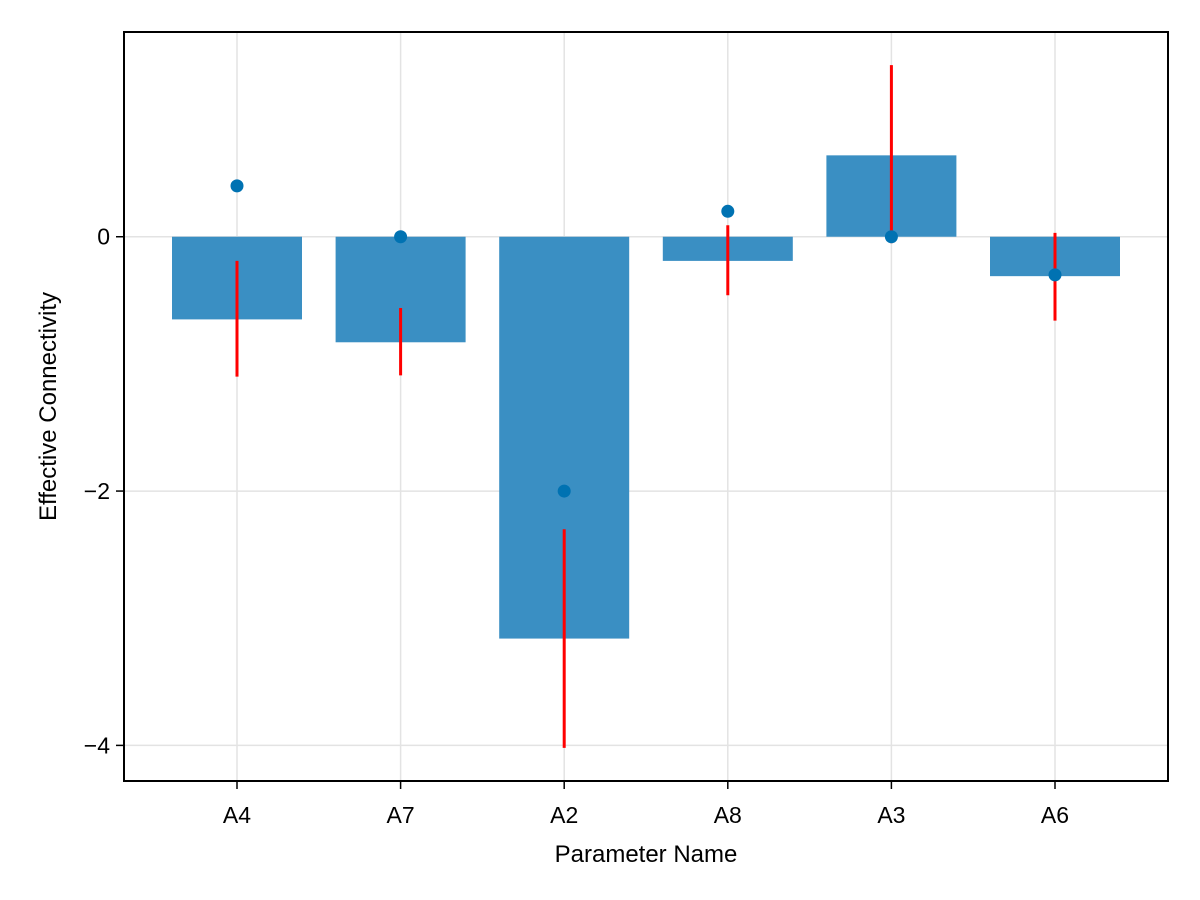 The width and height of the screenshot is (1200, 900). Describe the element at coordinates (97, 745) in the screenshot. I see `y-tick-label: −4` at that location.